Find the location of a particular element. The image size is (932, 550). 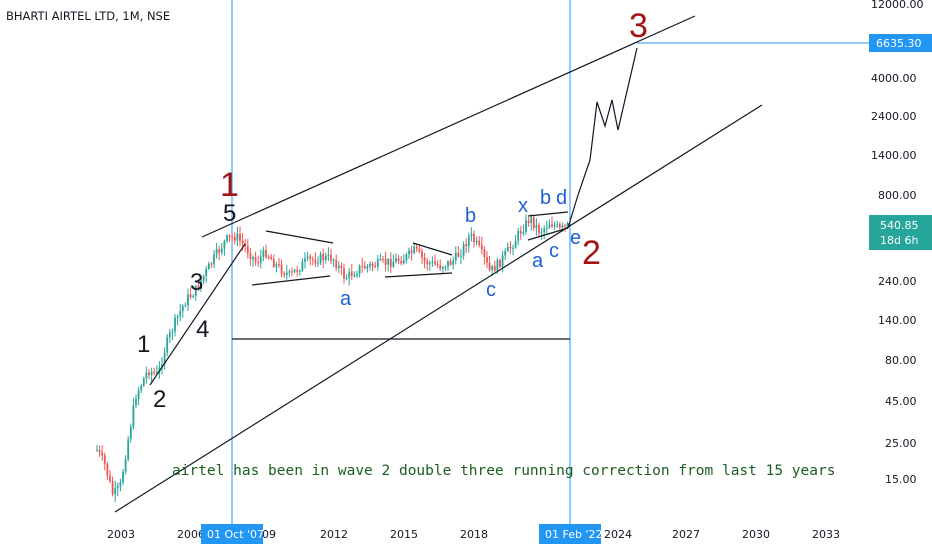

wave-impulse-5: 5 is located at coordinates (229, 213).